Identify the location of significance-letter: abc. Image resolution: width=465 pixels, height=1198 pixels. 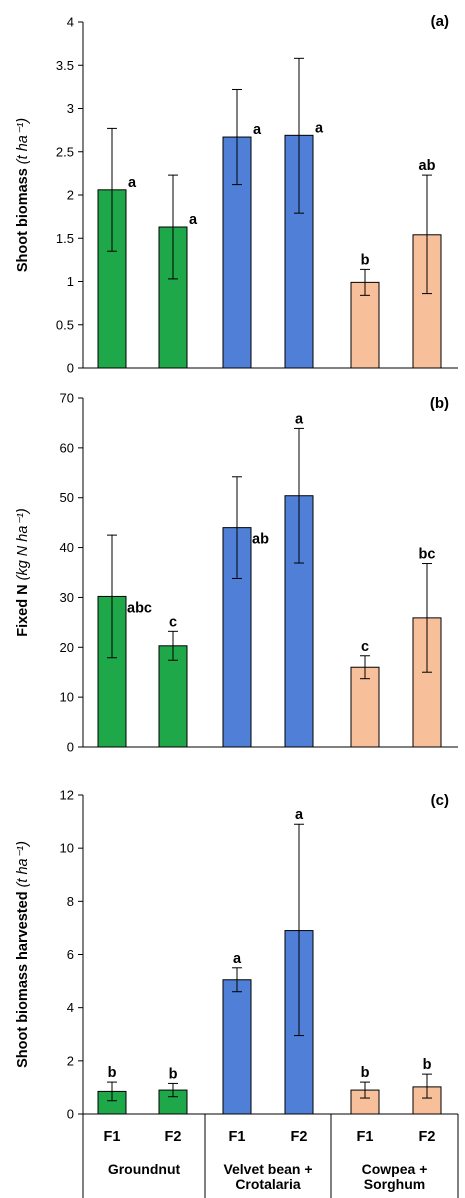
(139, 608).